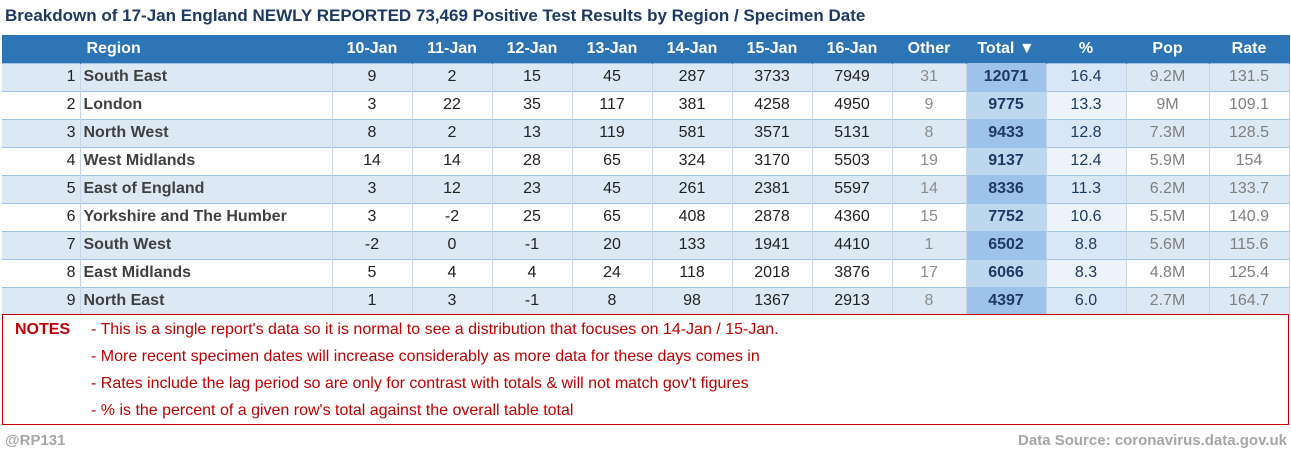 This screenshot has height=454, width=1291. What do you see at coordinates (772, 49) in the screenshot?
I see `header-15-jan: 15-Jan` at bounding box center [772, 49].